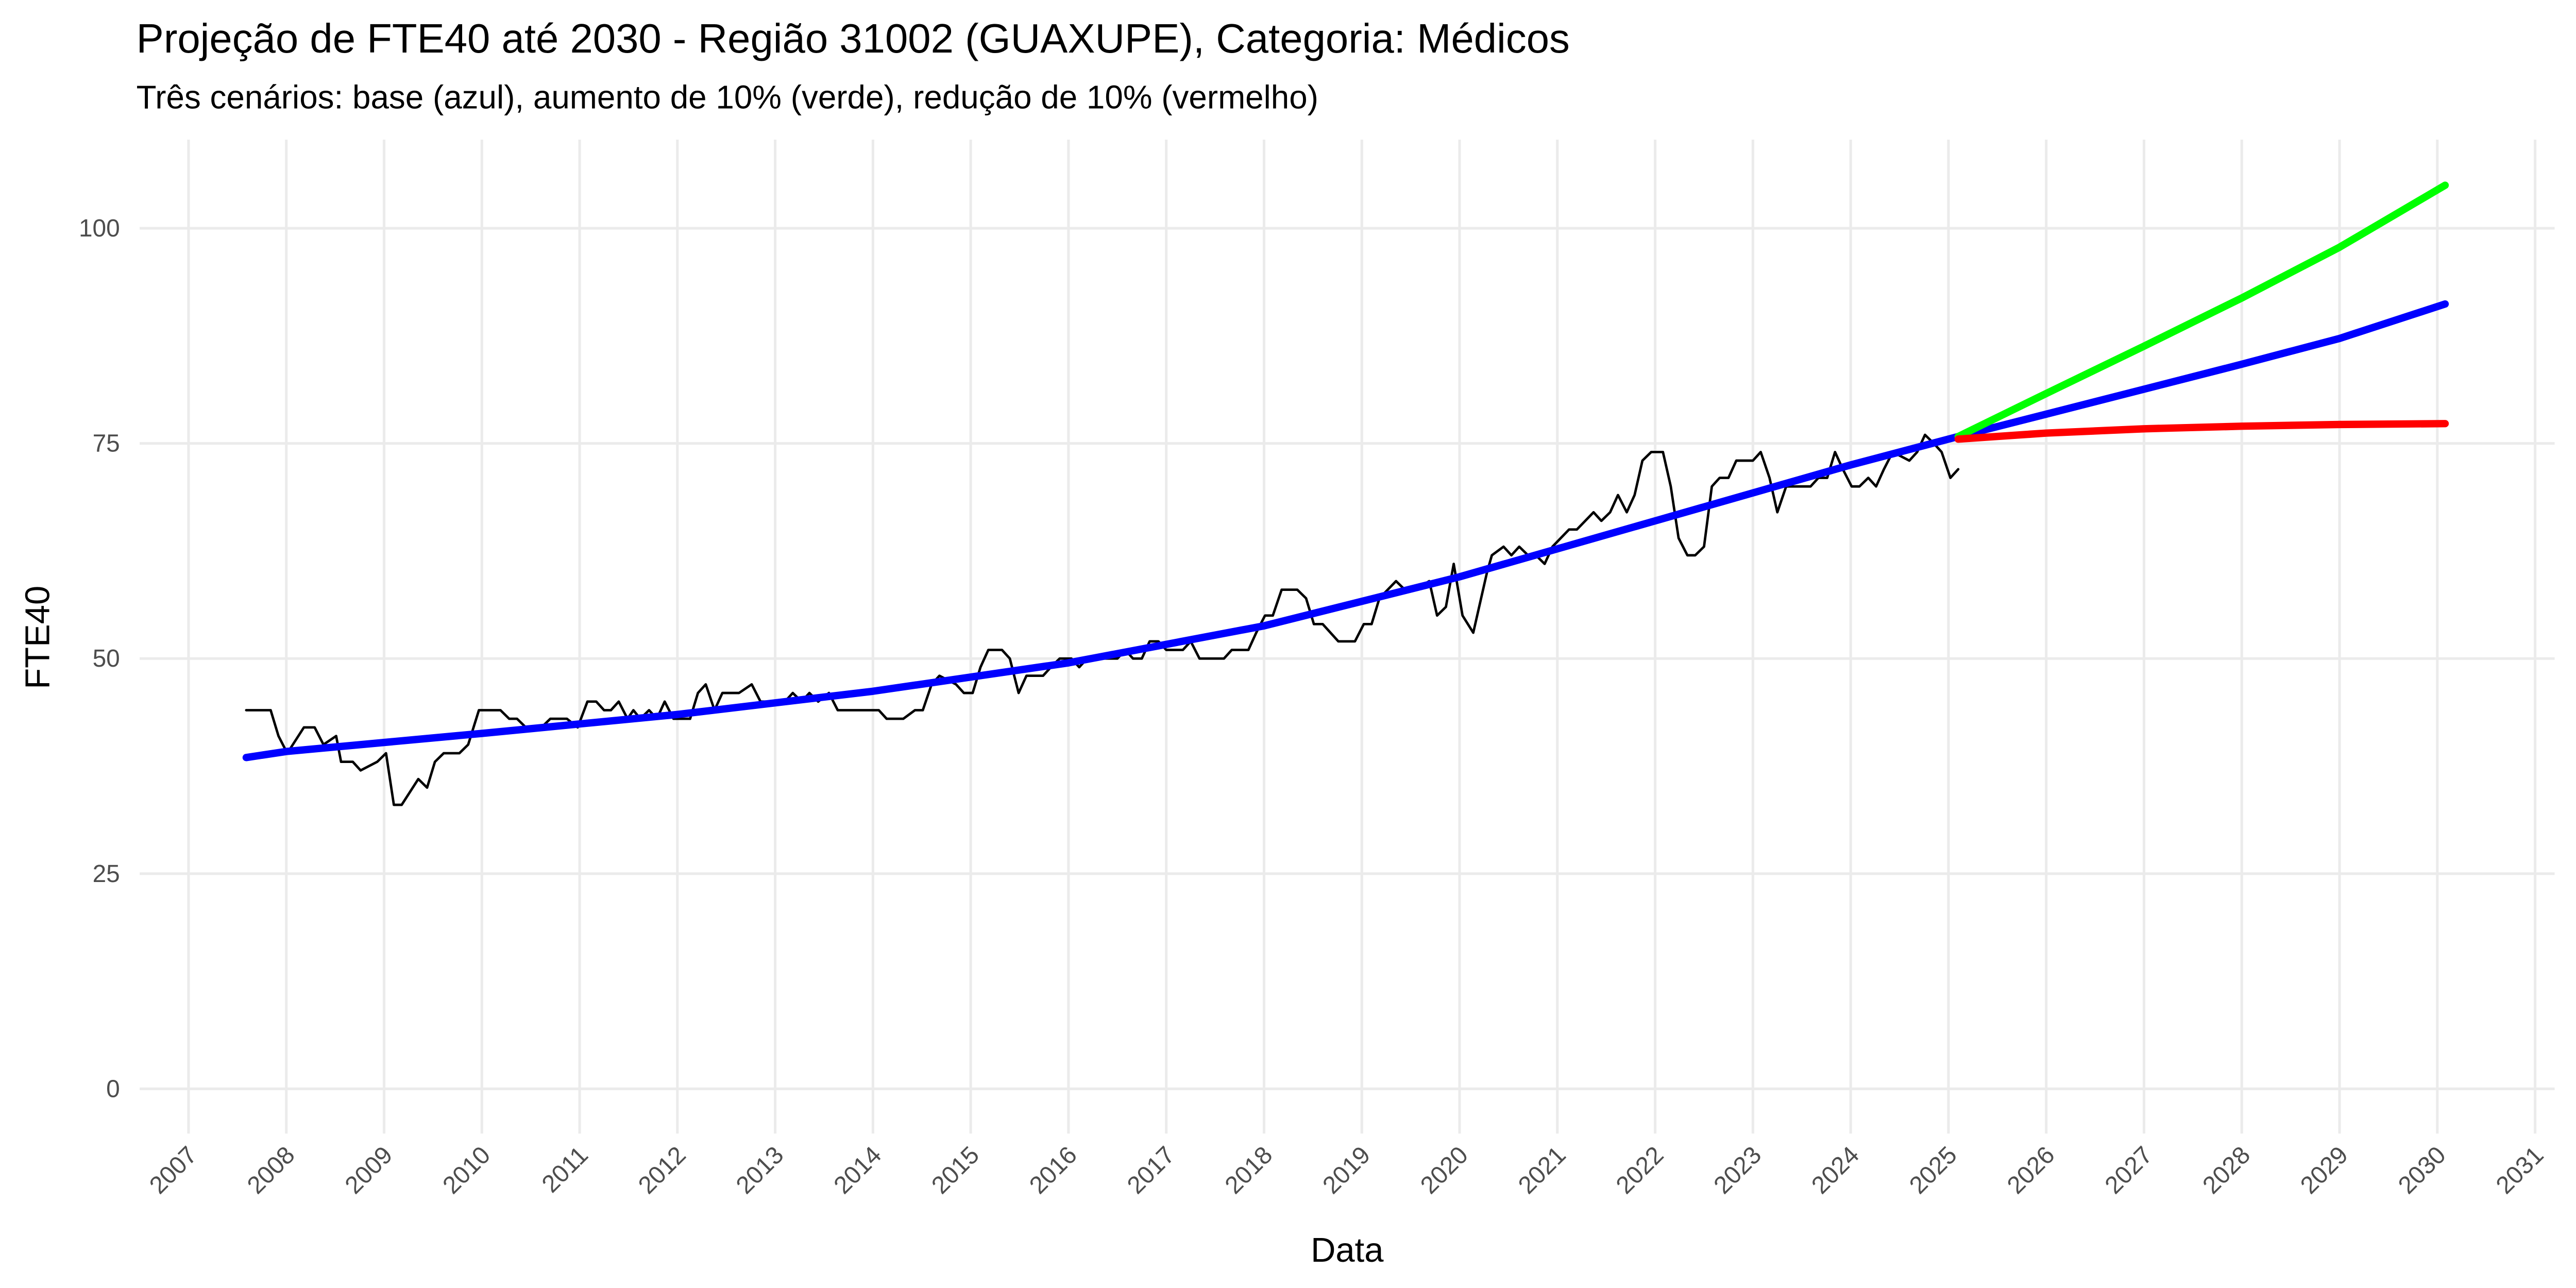 The image size is (2576, 1288). Describe the element at coordinates (1640, 1170) in the screenshot. I see `x-tick-label: 2022` at that location.